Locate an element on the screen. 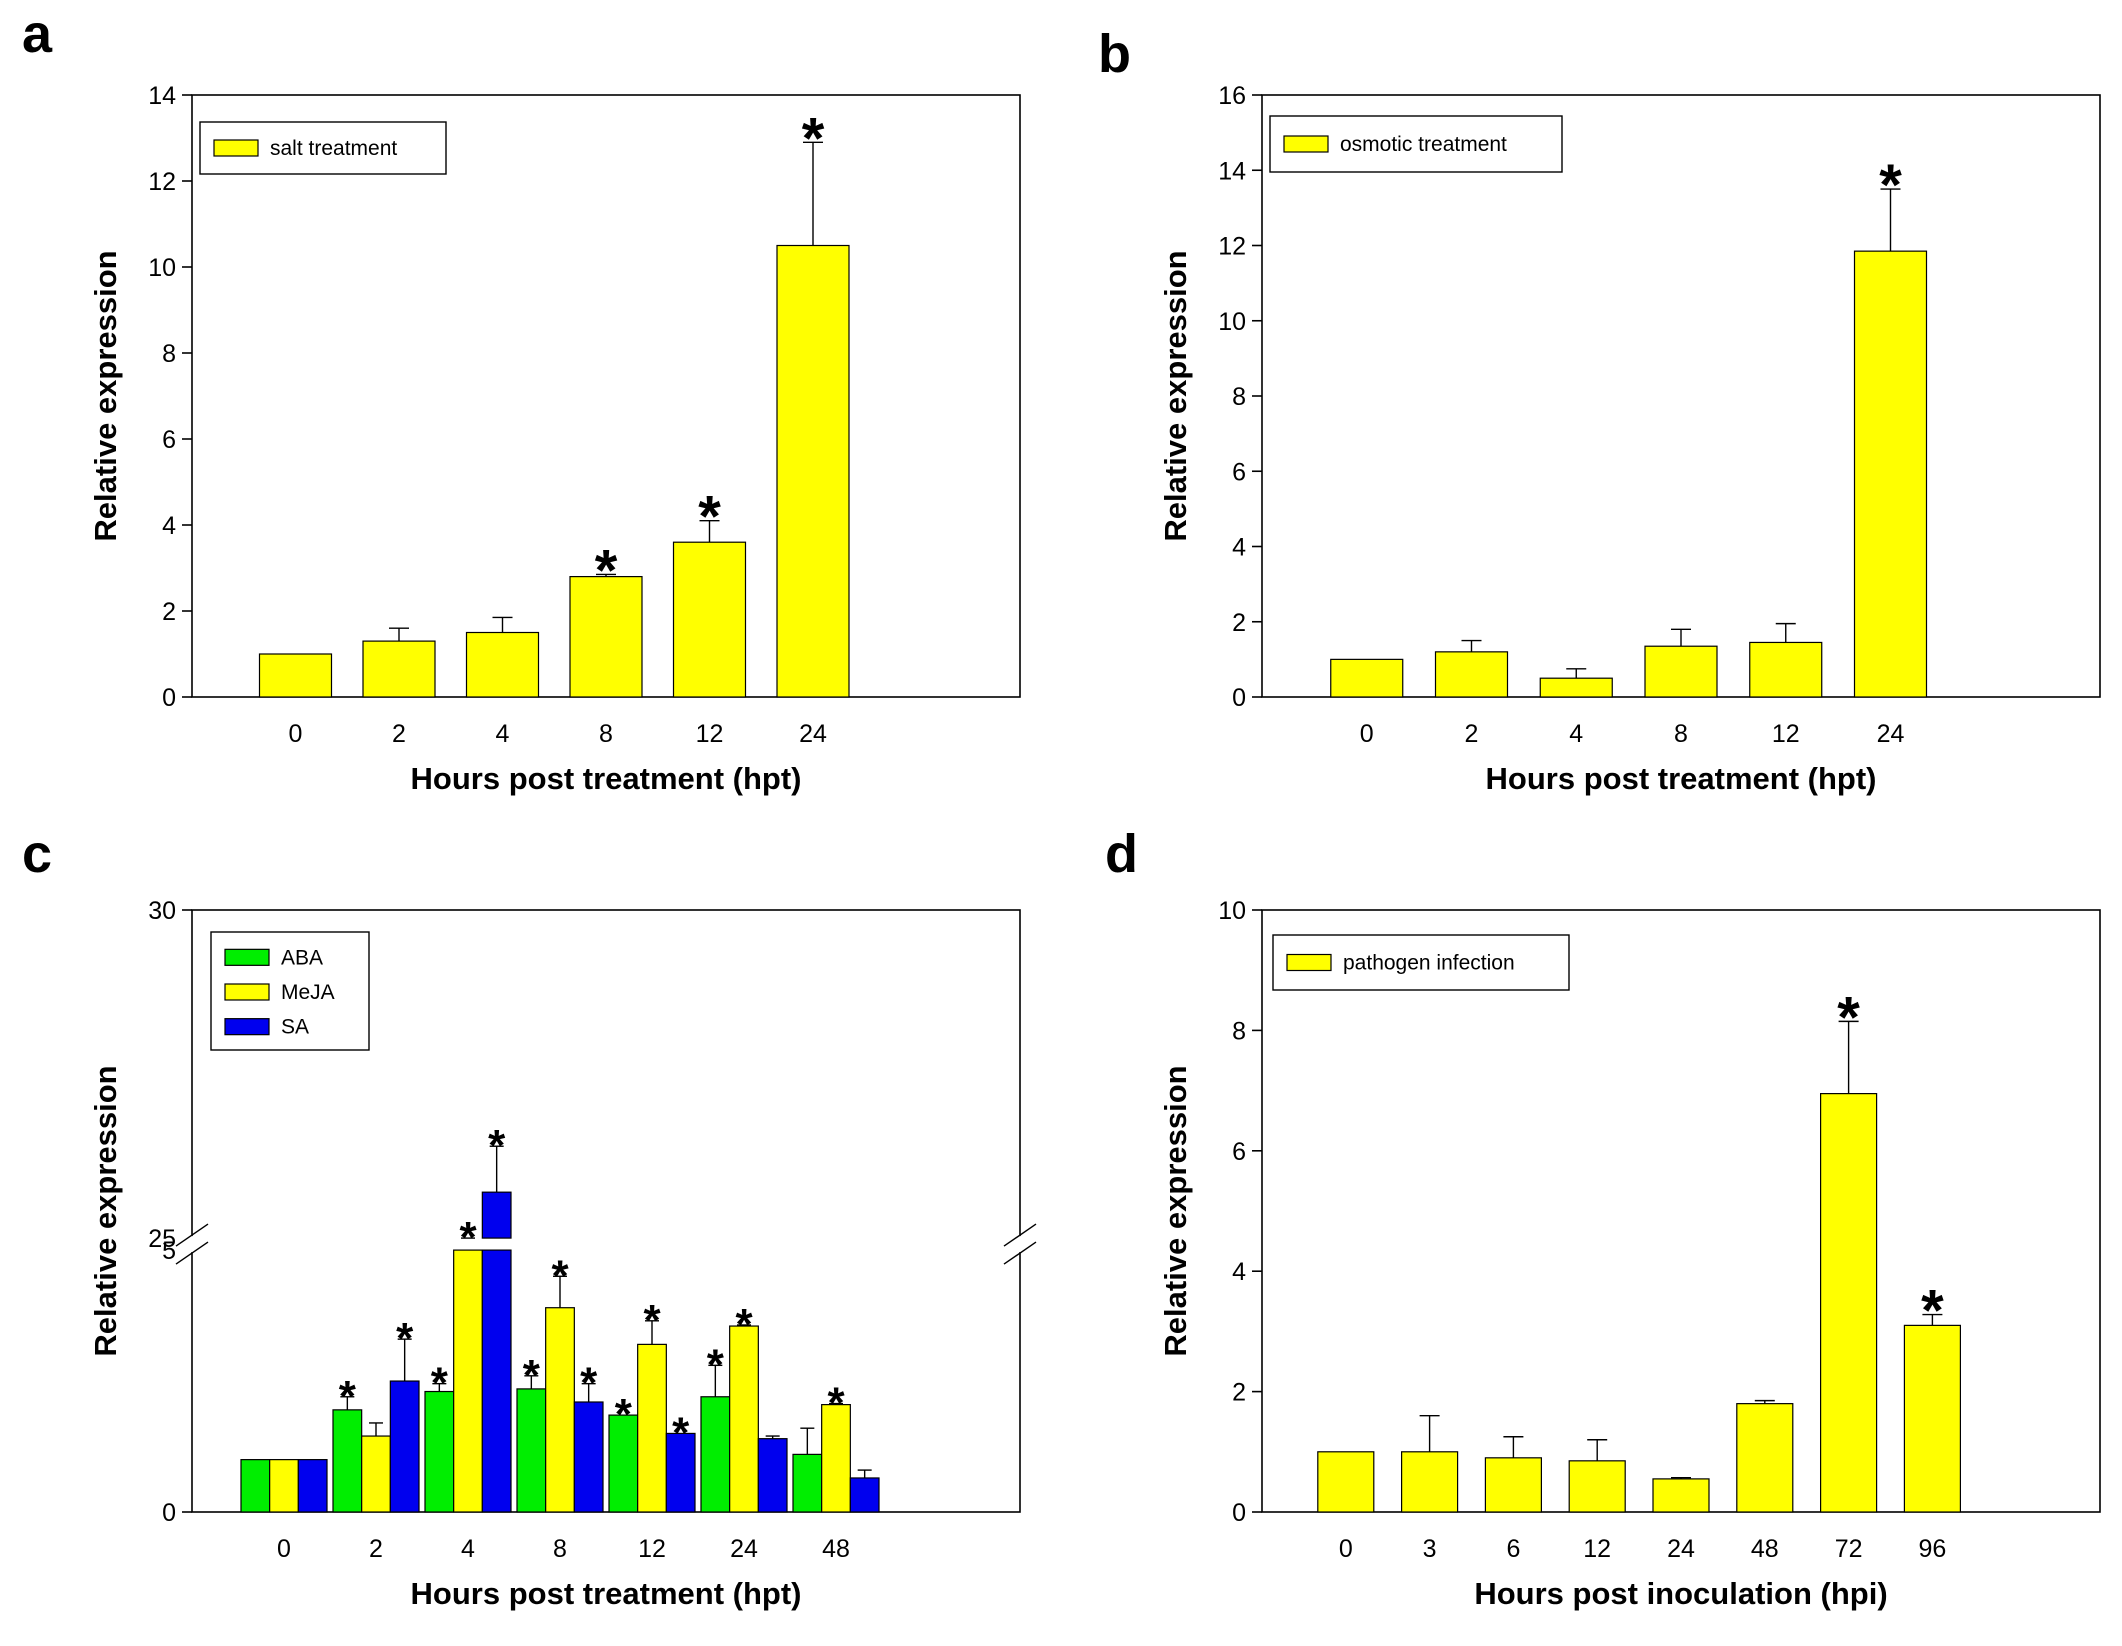 Image resolution: width=2122 pixels, height=1646 pixels. y-tick-label: 25 is located at coordinates (162, 1239).